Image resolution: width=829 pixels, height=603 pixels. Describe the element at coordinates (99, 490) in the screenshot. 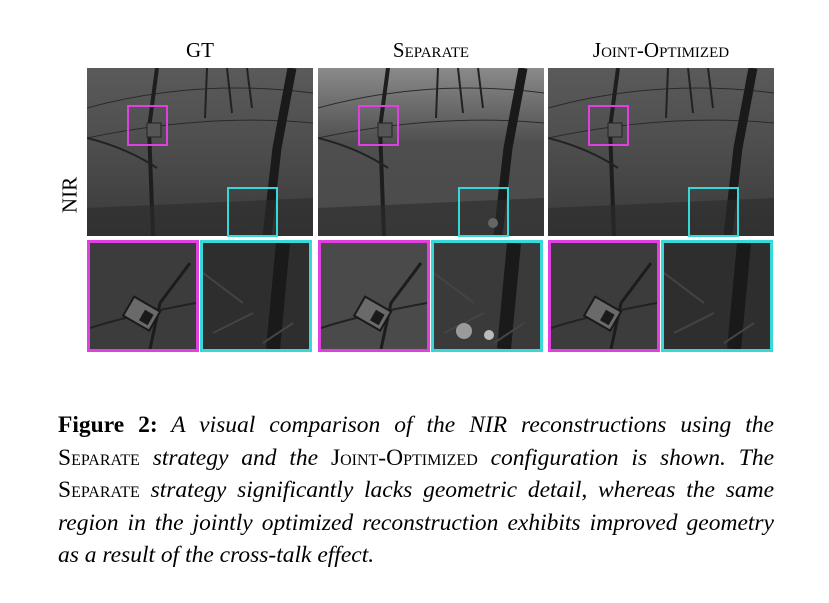

I see `caption-separate-2: Separate` at that location.